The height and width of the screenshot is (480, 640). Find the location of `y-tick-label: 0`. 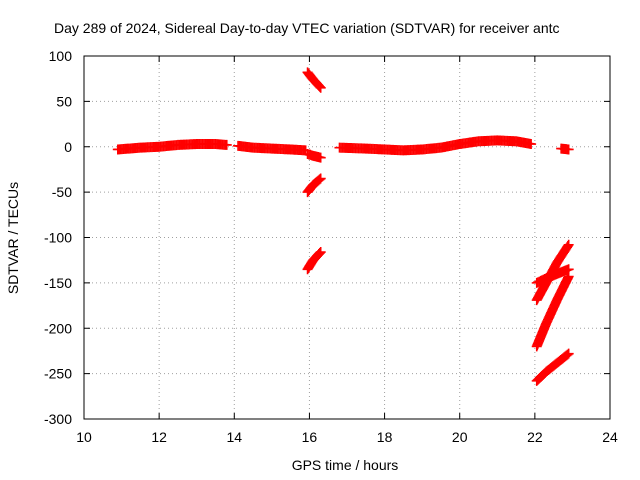

y-tick-label: 0 is located at coordinates (68, 147).